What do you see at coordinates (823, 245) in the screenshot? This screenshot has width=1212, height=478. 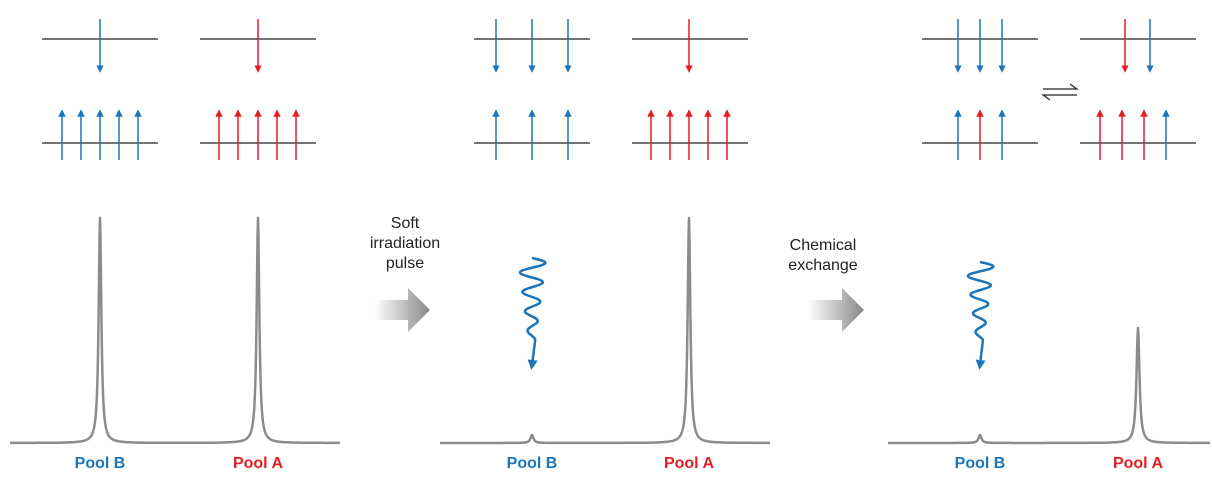 I see `step-label: Chemical` at bounding box center [823, 245].